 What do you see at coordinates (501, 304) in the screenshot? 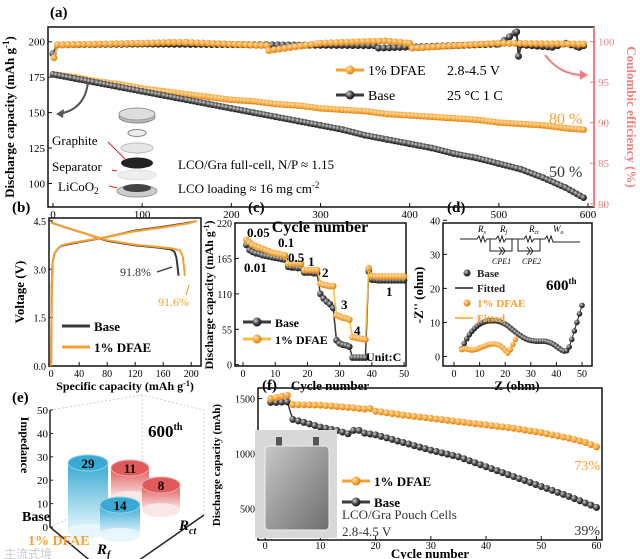
I see `legend-label: 1% DFAE` at bounding box center [501, 304].